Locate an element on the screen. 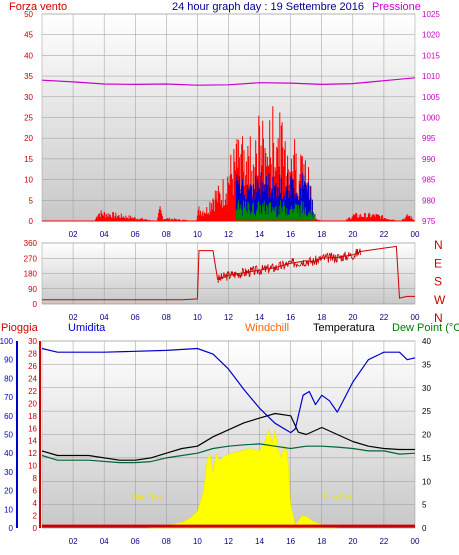  rain-tick-label: 0 is located at coordinates (35, 528).